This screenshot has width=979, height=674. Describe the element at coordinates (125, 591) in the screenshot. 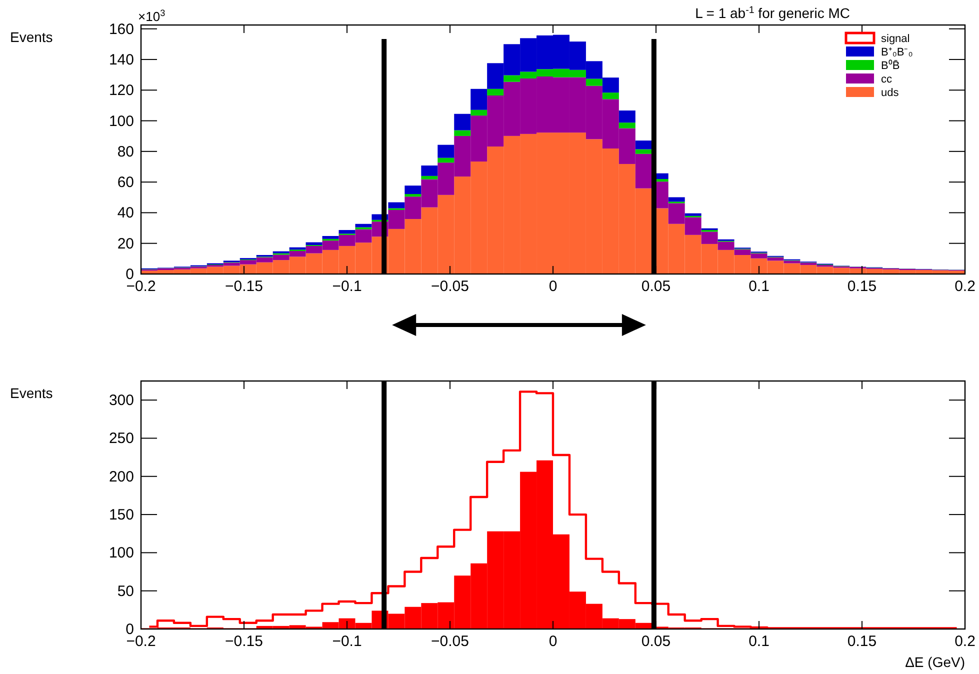

I see `y-tick-label: 50` at that location.